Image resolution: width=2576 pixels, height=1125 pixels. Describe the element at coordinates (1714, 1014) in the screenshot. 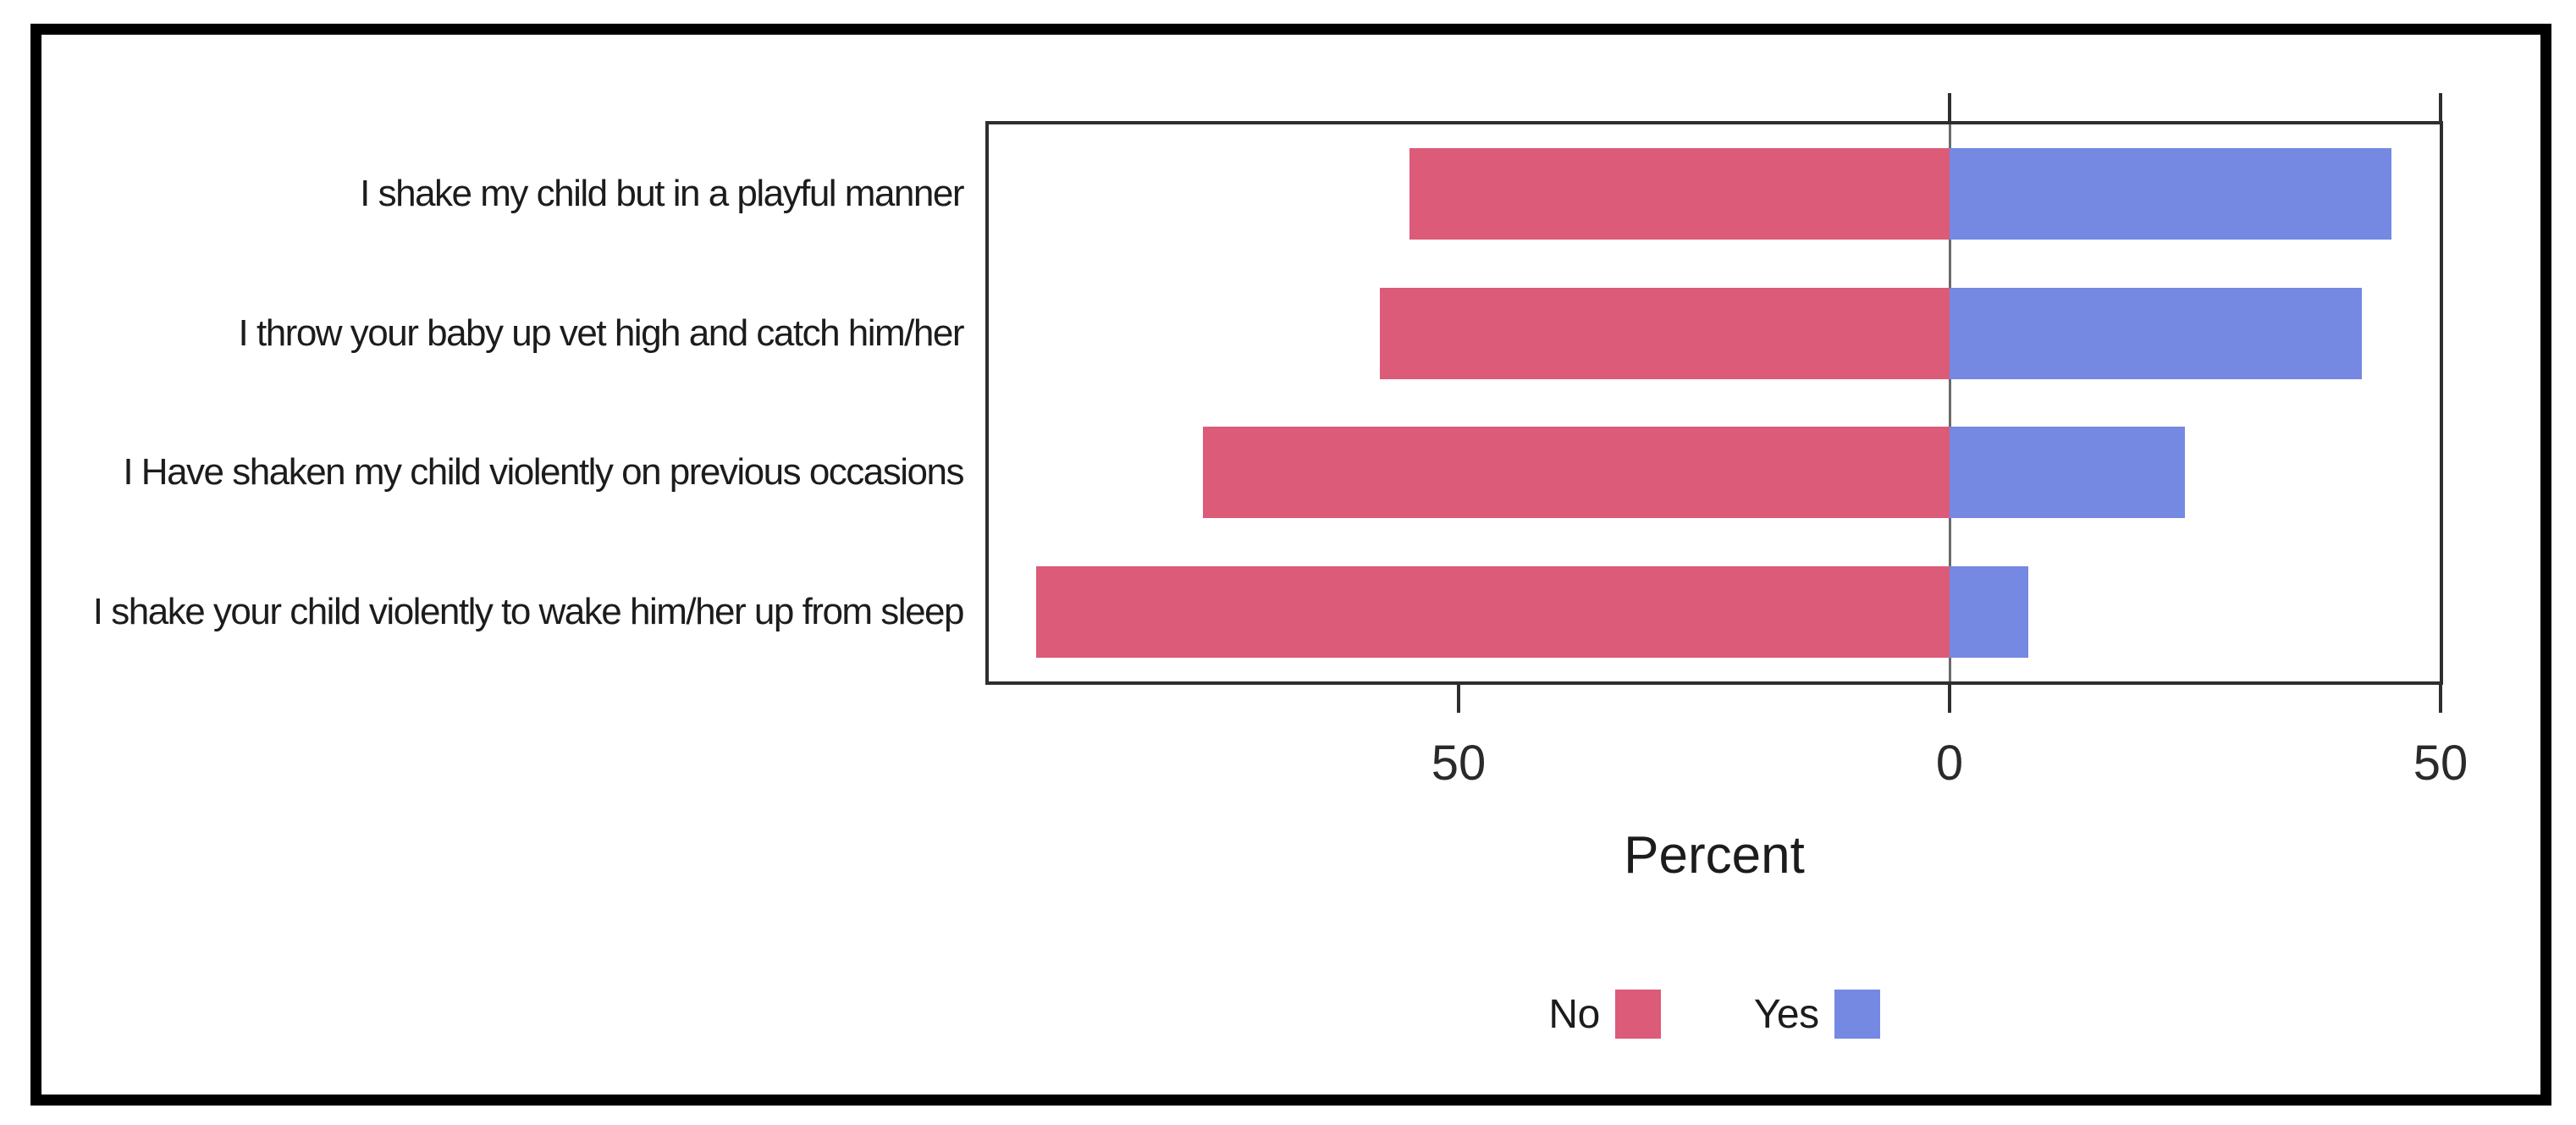

I see `legend: No Yes` at that location.